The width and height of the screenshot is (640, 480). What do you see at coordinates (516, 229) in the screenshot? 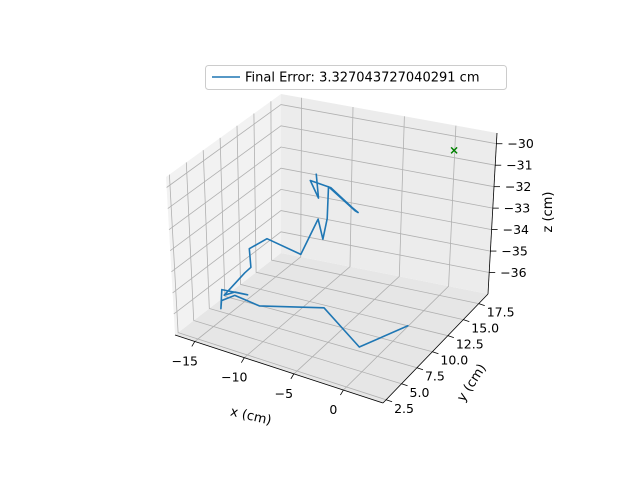
I see `z-tick-label: −34` at bounding box center [516, 229].